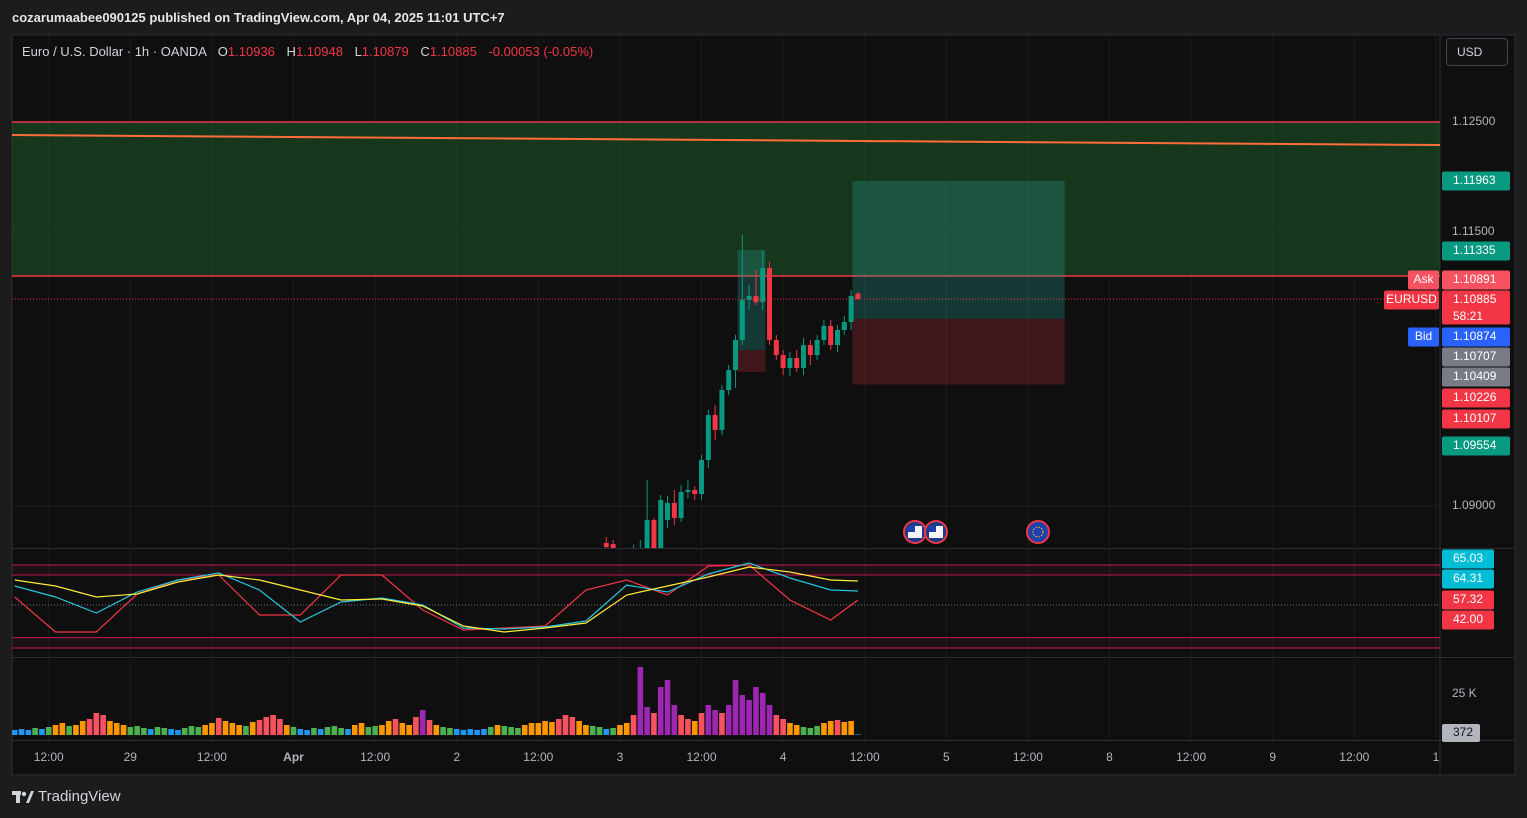  Describe the element at coordinates (1468, 316) in the screenshot. I see `countdown: 58:21` at that location.